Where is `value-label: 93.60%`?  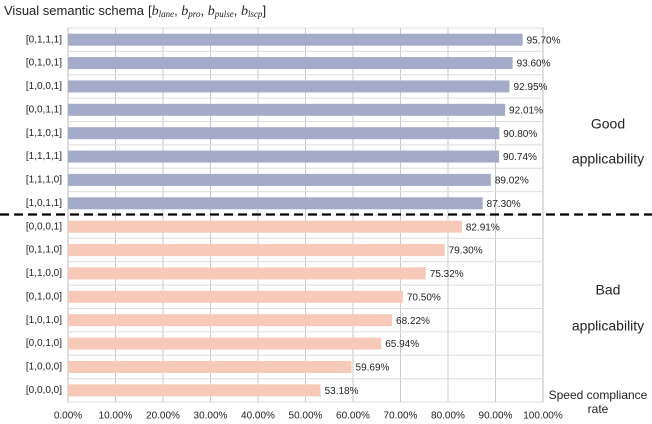 value-label: 93.60% is located at coordinates (534, 64).